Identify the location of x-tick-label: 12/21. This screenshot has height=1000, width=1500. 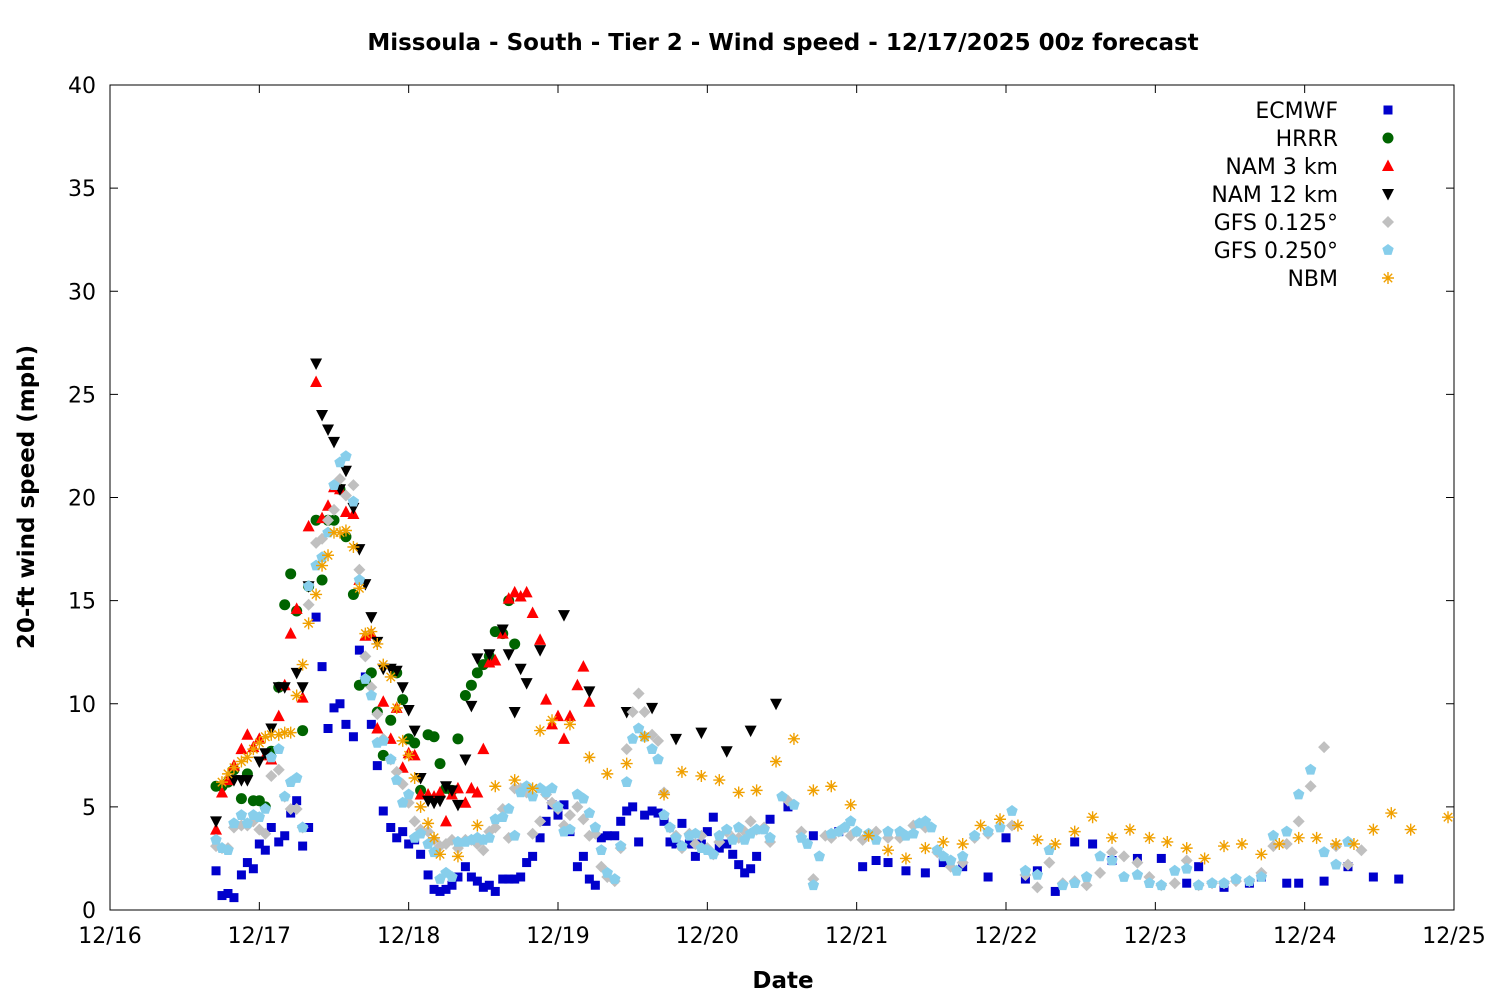
(856, 936).